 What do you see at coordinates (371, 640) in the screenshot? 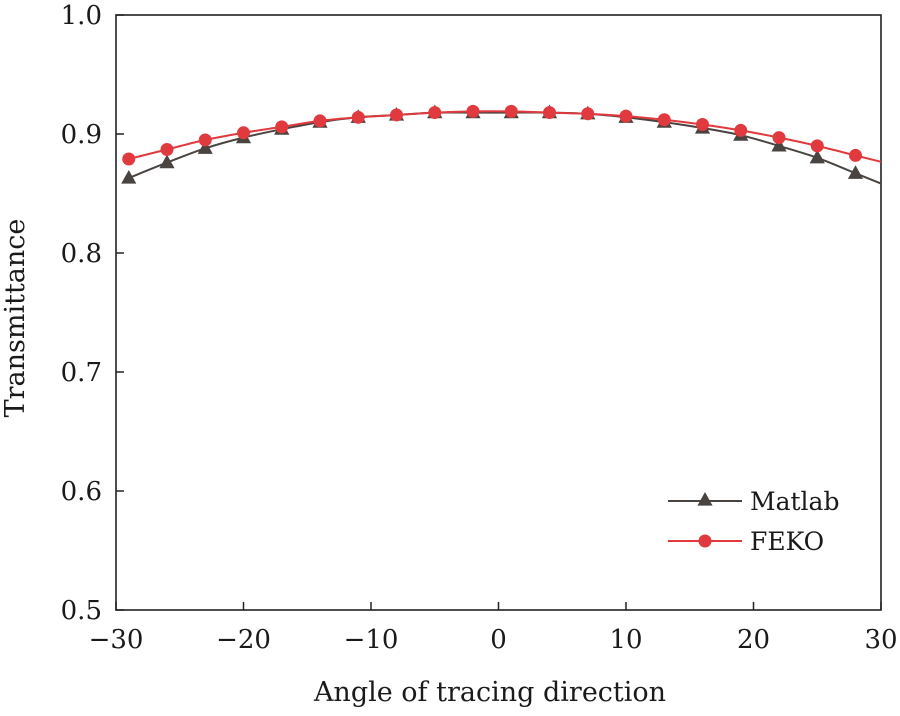
I see `x-tick-label: −10` at bounding box center [371, 640].